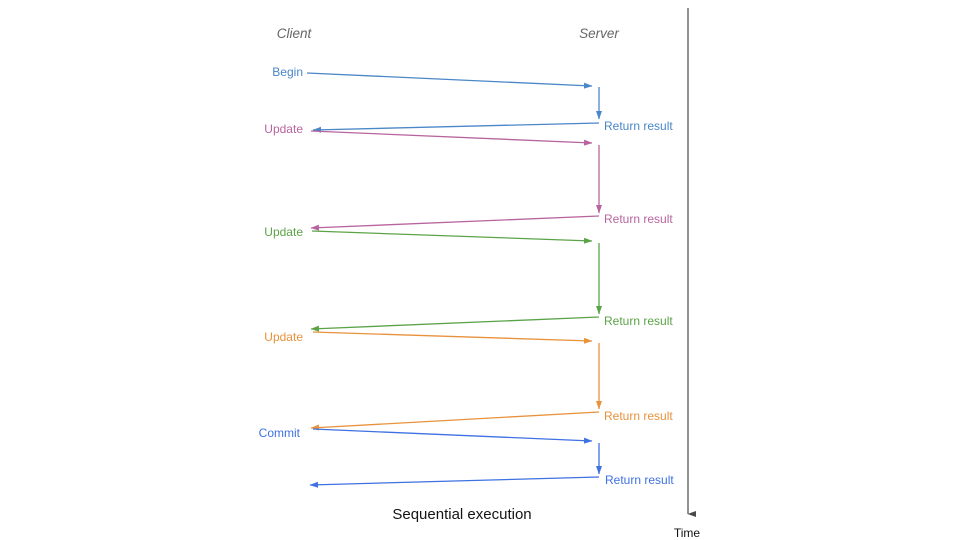 This screenshot has height=540, width=960. Describe the element at coordinates (454, 482) in the screenshot. I see `commit-return-arrow` at that location.